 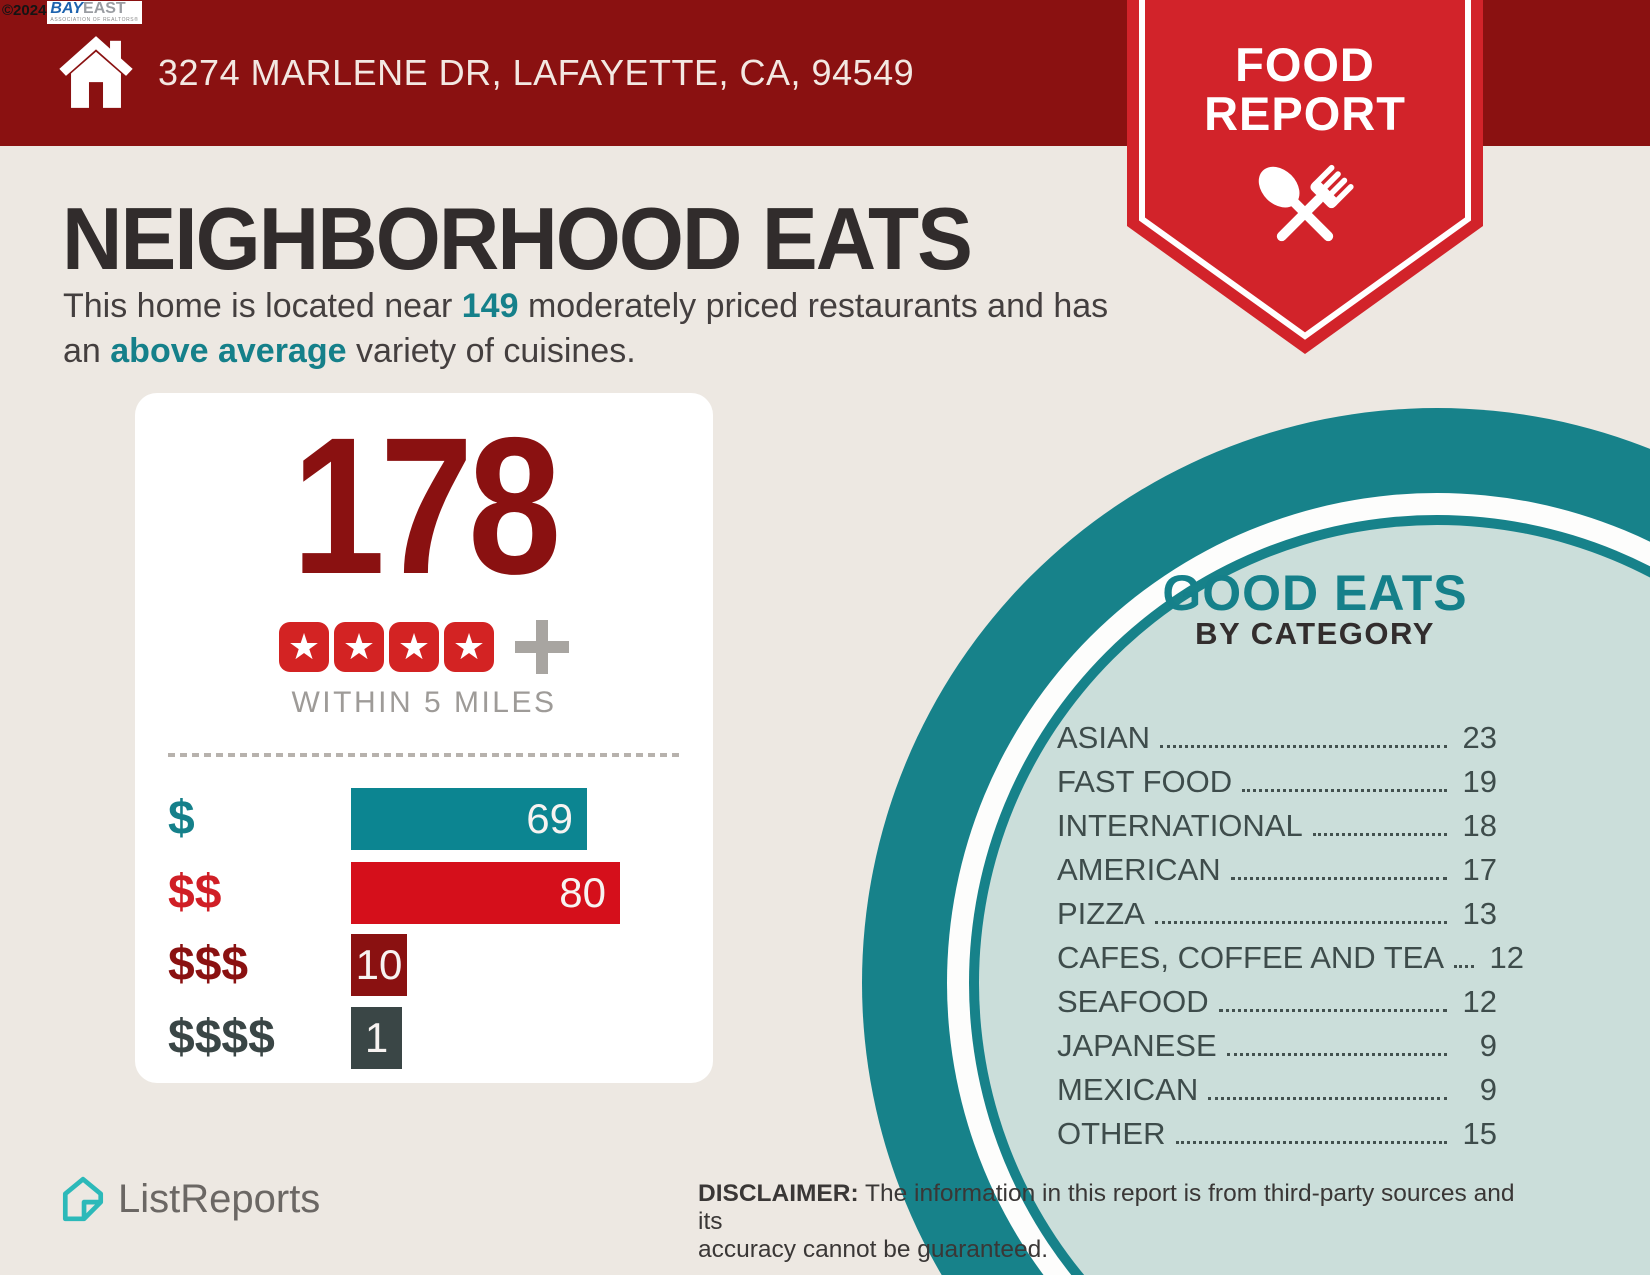 What do you see at coordinates (424, 755) in the screenshot?
I see `dashed-divider` at bounding box center [424, 755].